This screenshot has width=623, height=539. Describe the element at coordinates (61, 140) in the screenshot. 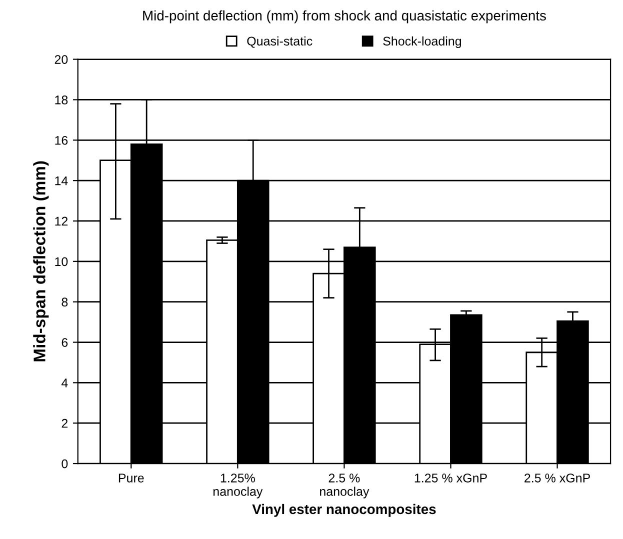

I see `y-tick-label: 16` at that location.